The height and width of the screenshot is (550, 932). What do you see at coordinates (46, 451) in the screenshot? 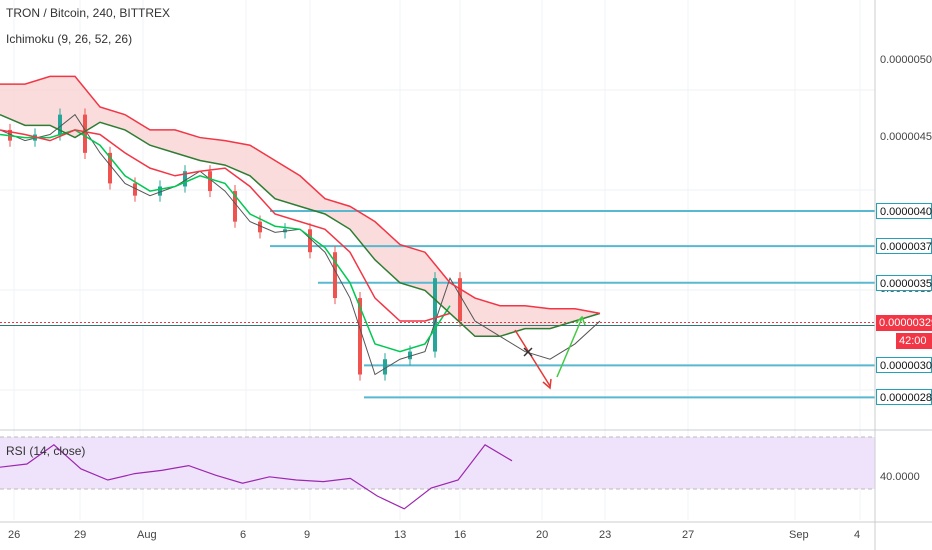
I see `rsi-label: RSI (14, close)` at bounding box center [46, 451].